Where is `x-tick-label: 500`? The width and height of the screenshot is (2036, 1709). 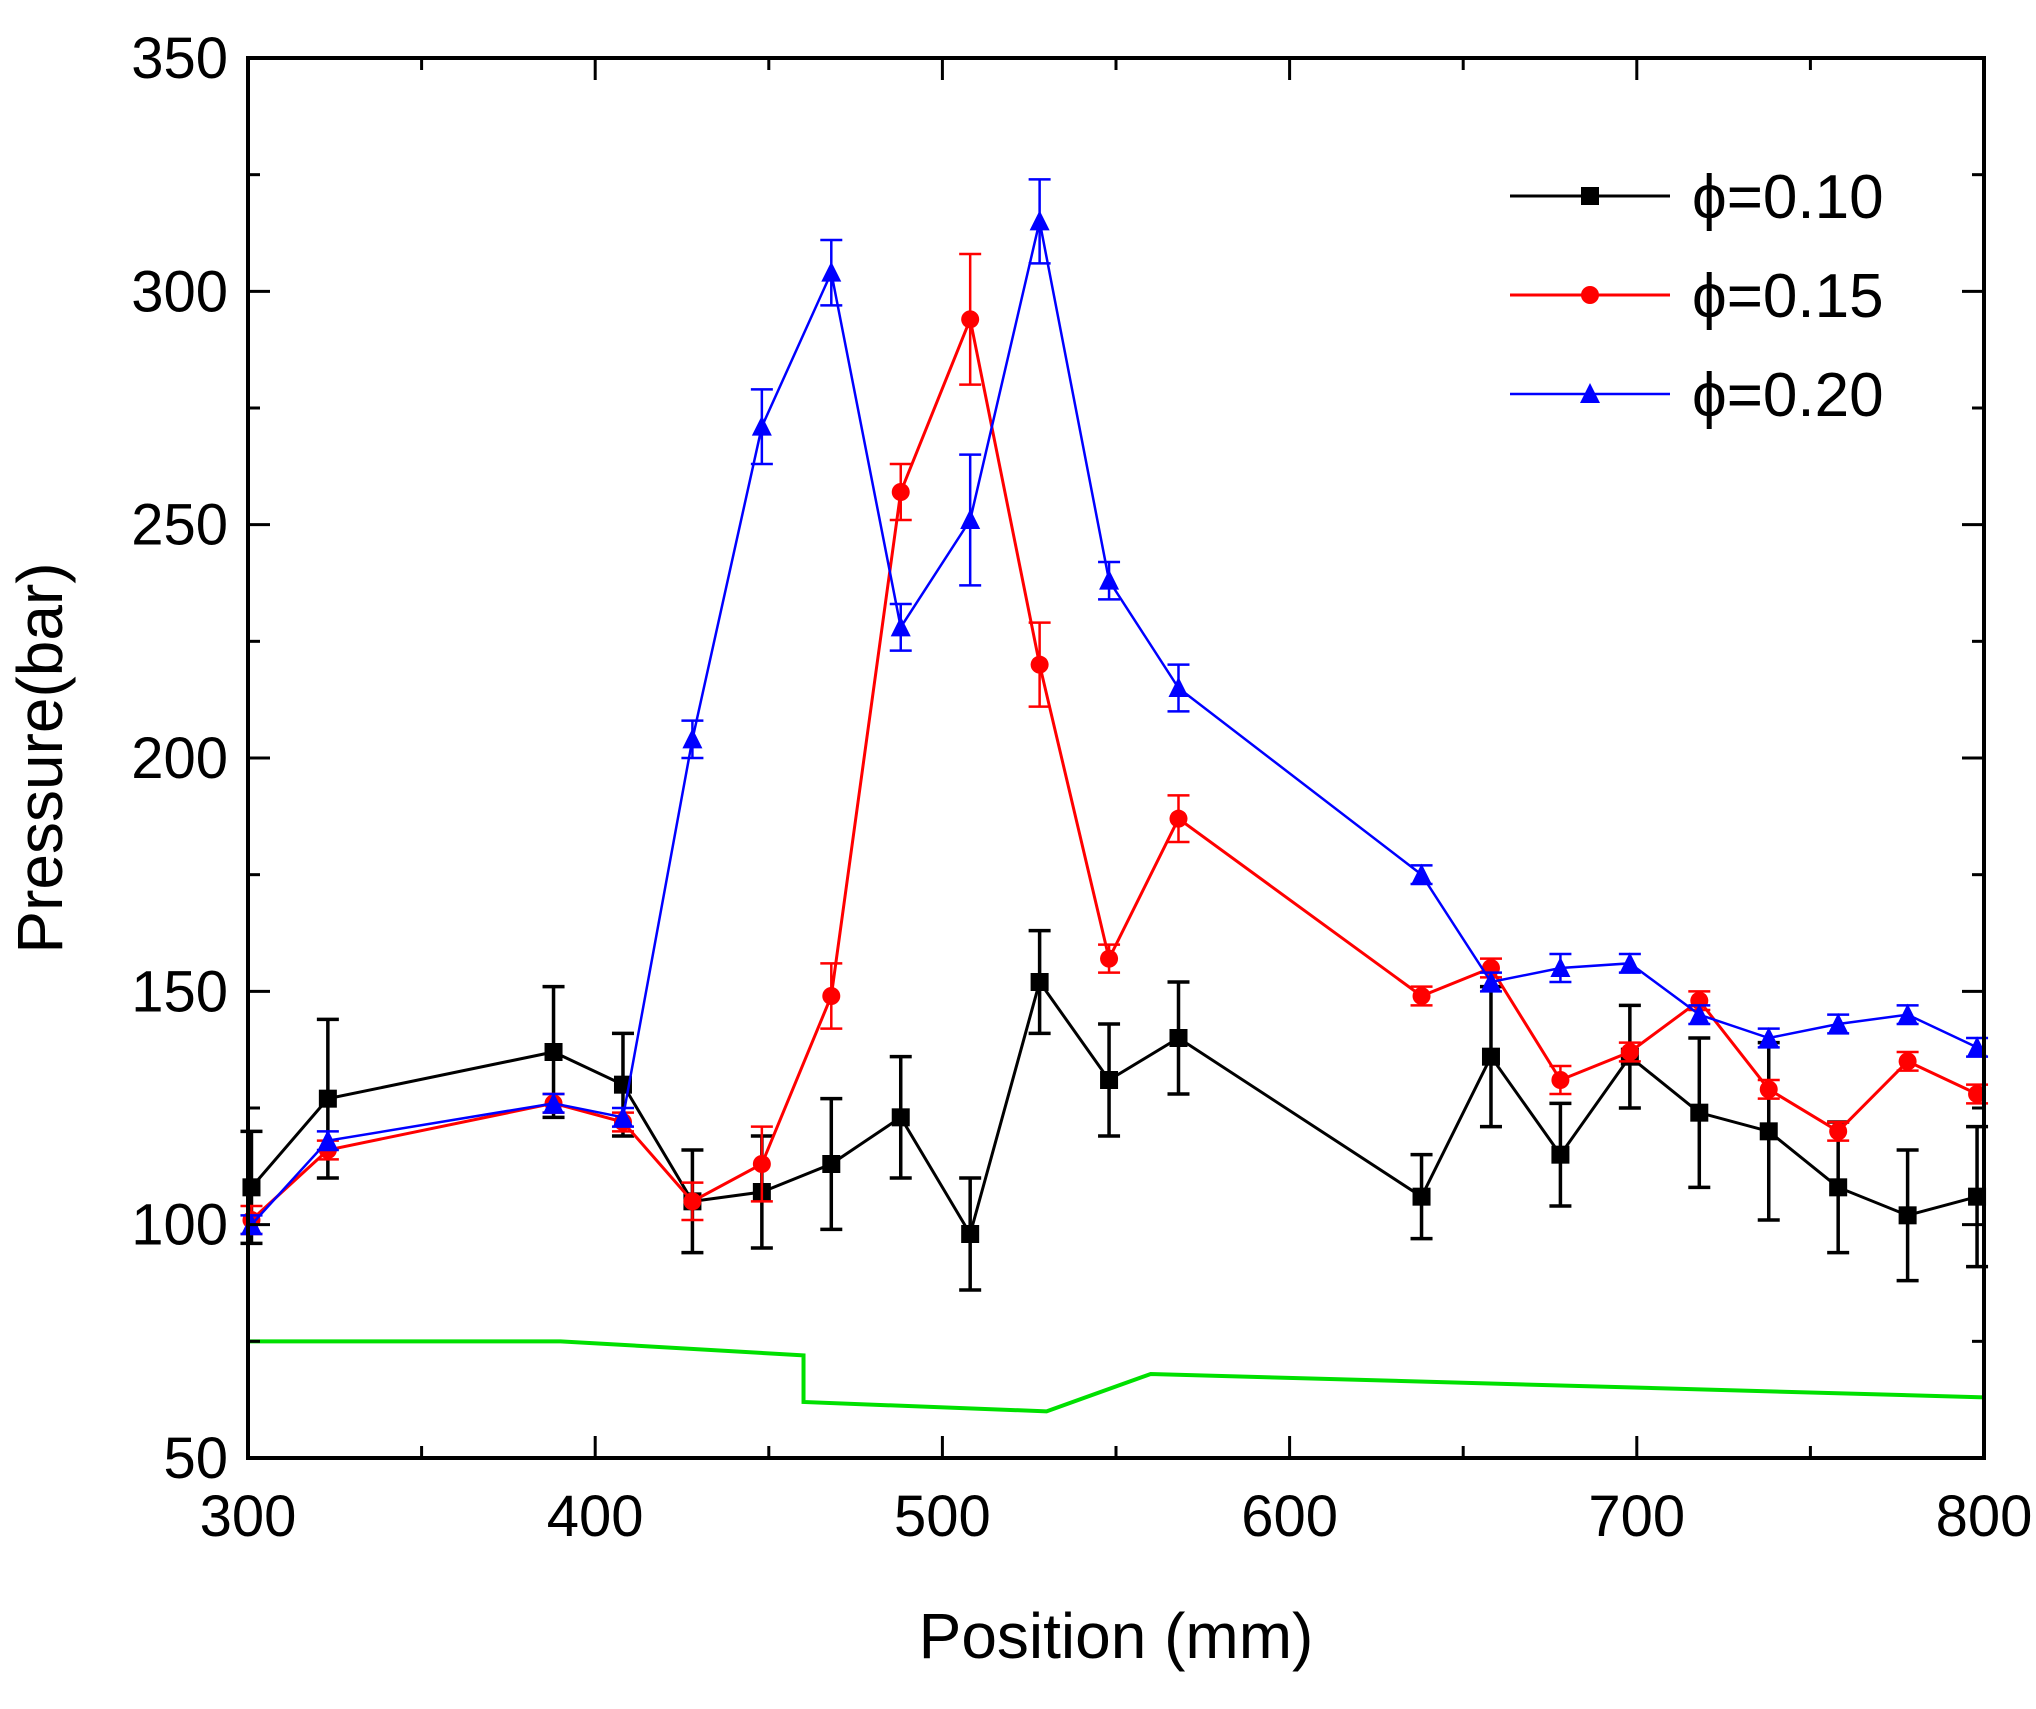 x-tick-label: 500 is located at coordinates (942, 1516).